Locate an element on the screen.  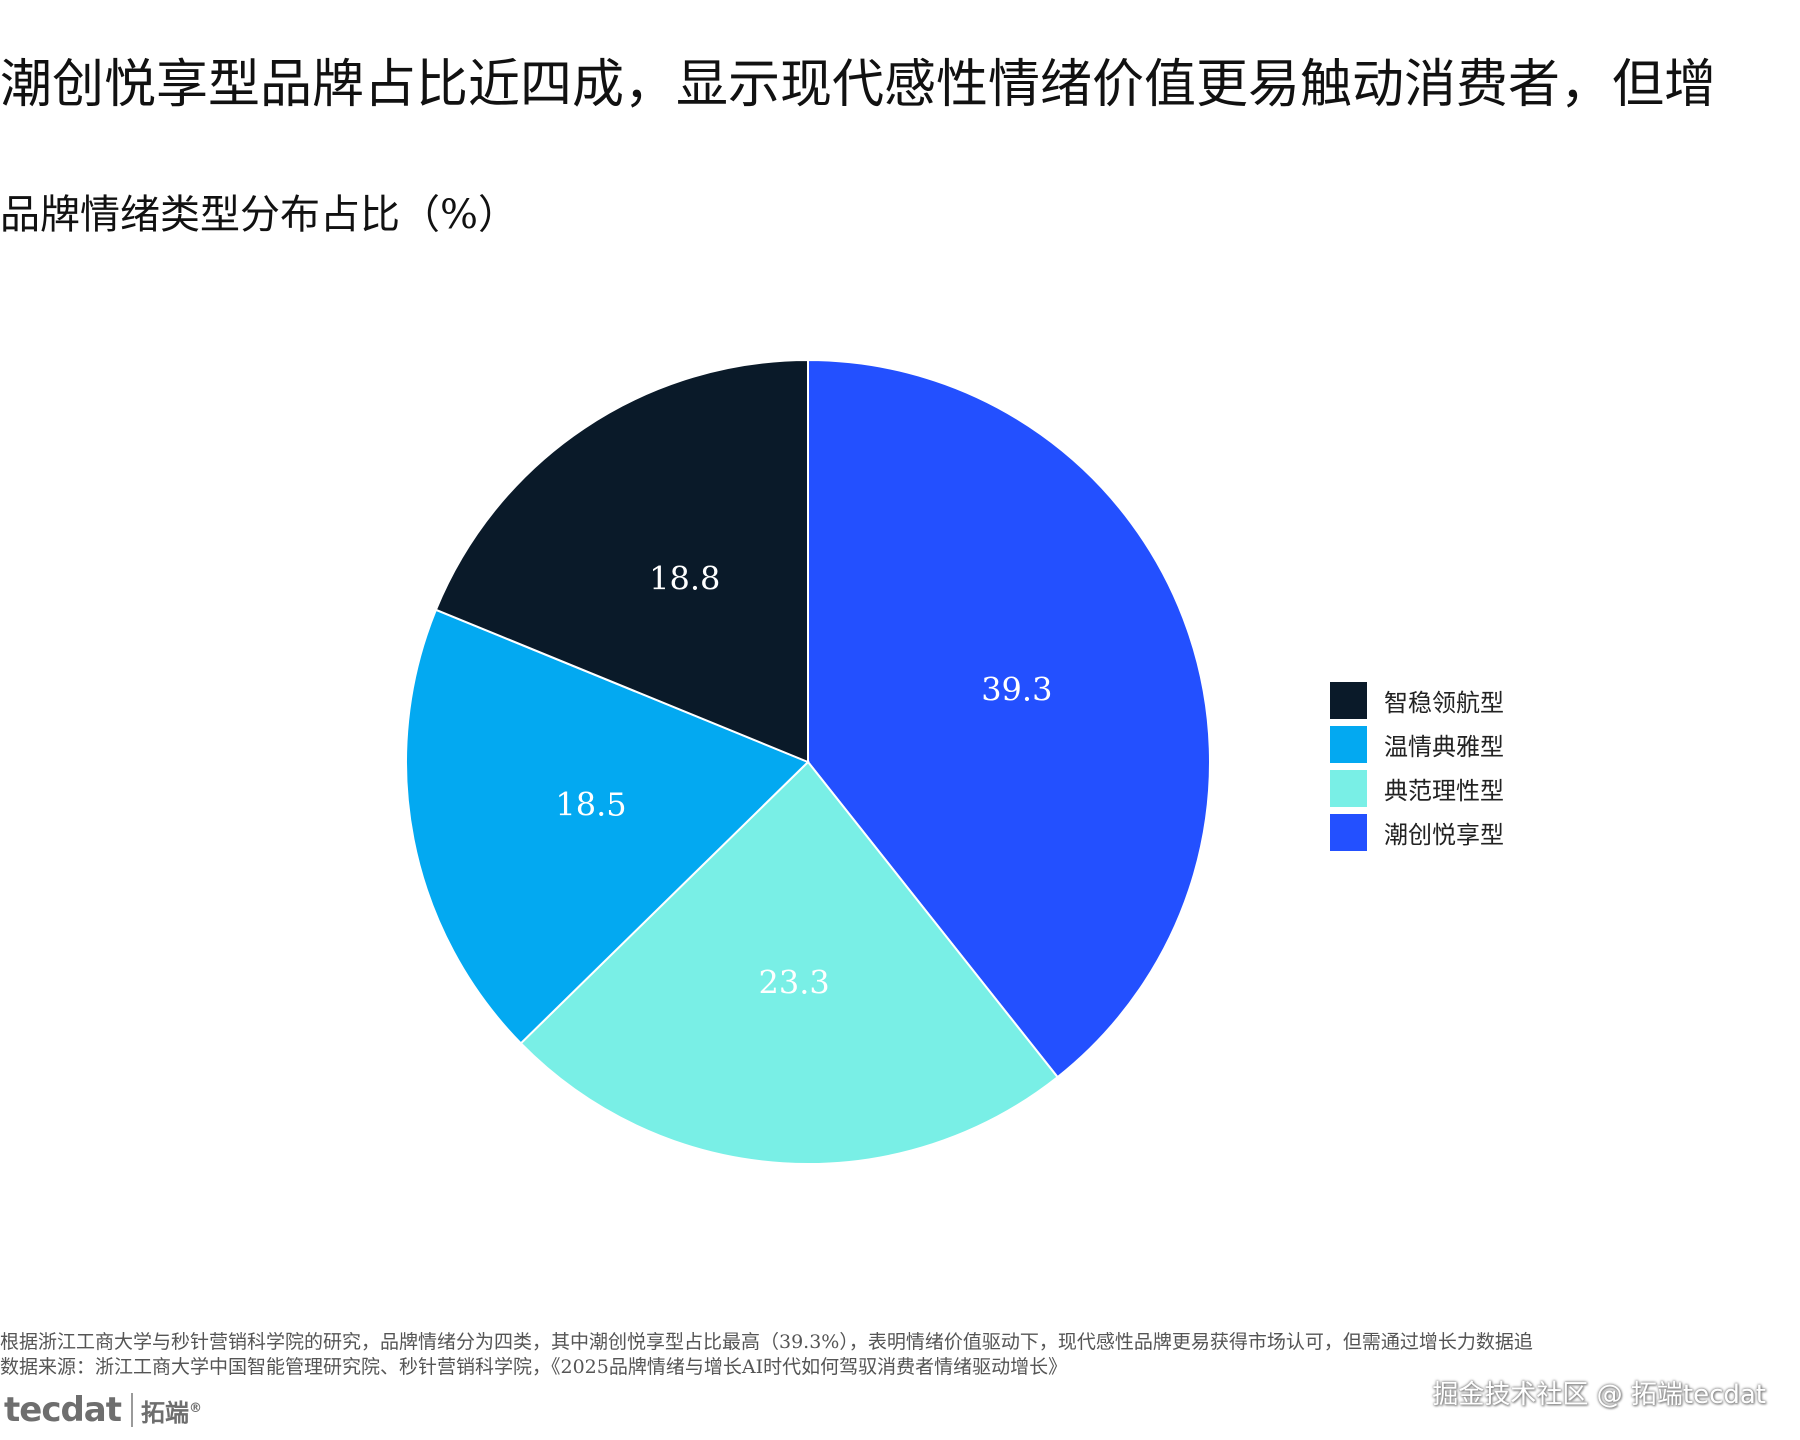
chart-title: 品牌情绪类型分布占比（%） is located at coordinates (259, 215).